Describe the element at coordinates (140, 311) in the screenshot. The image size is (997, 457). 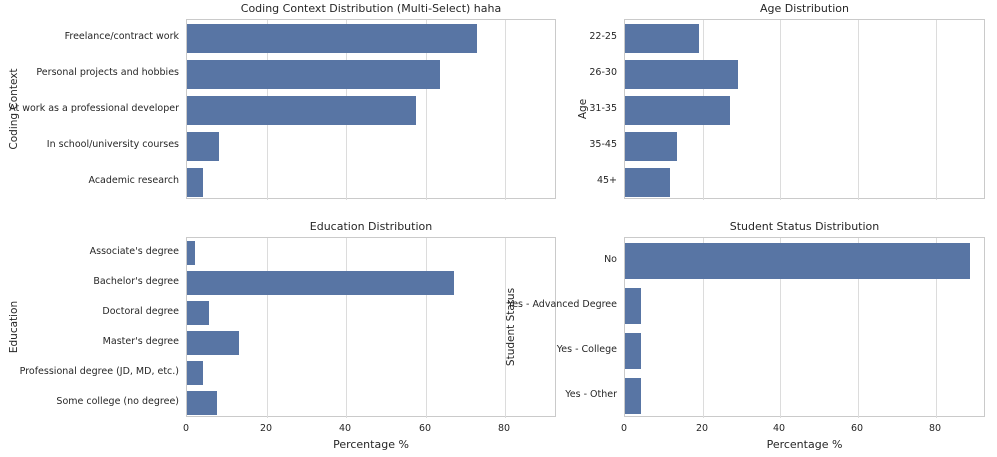
I see `y-tick-label-doctoral-degree: Doctoral degree` at that location.